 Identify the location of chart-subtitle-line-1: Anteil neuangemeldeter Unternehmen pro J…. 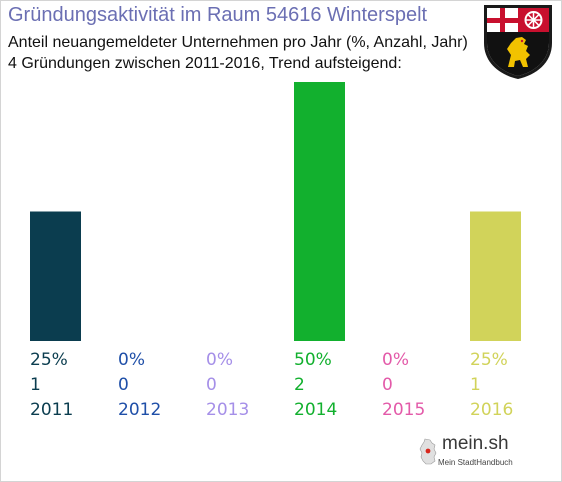
(238, 42).